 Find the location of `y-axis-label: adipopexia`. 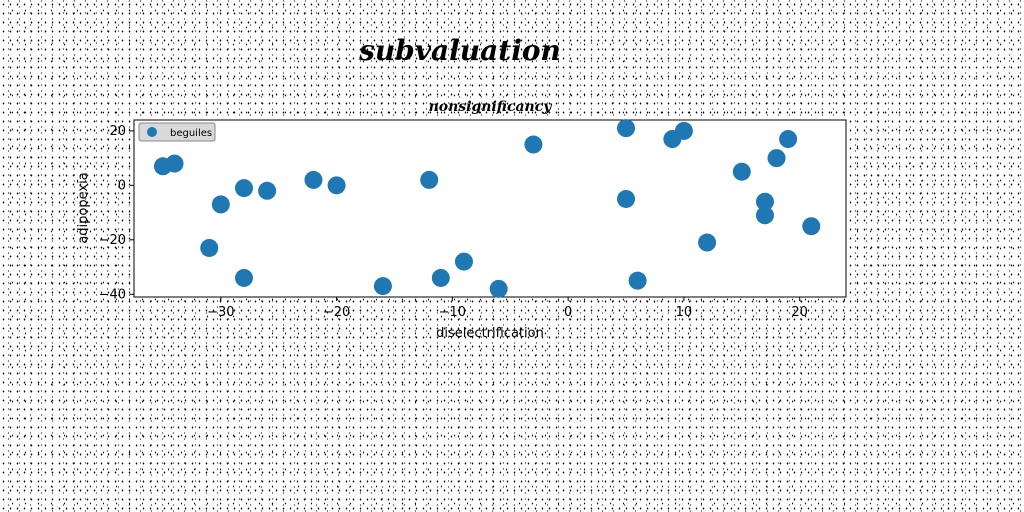

y-axis-label: adipopexia is located at coordinates (83, 207).